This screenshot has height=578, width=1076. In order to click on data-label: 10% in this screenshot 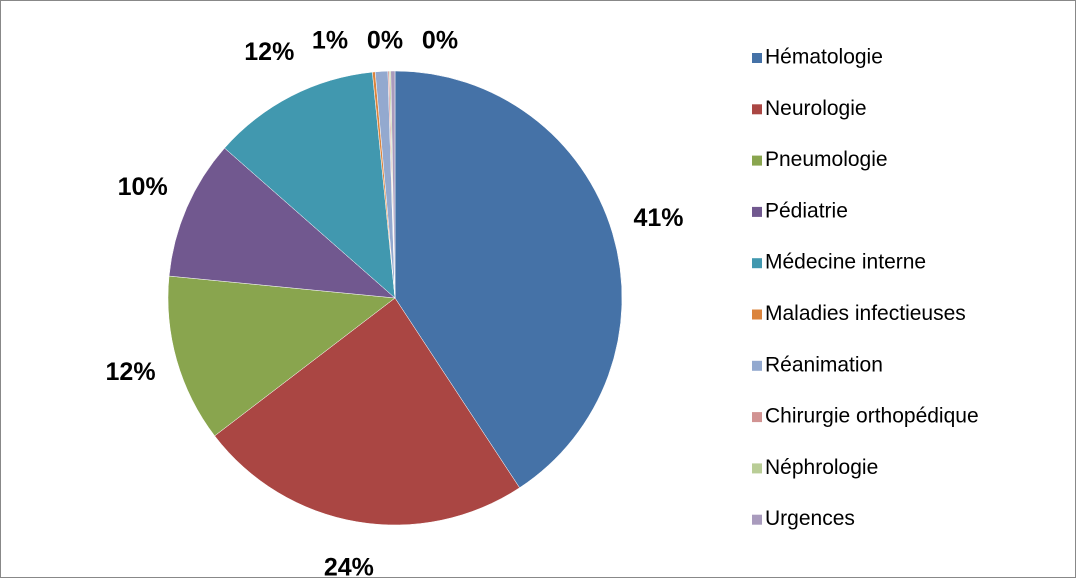, I will do `click(143, 187)`.